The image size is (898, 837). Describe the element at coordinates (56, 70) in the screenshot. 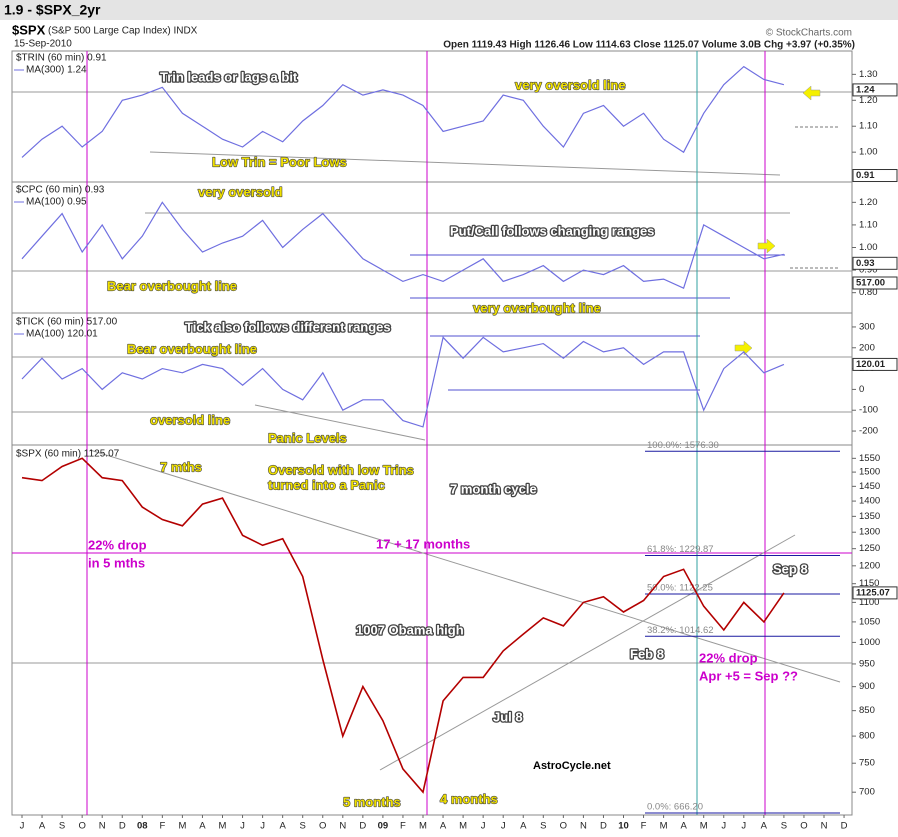

I see `ma-legend: MA(300) 1.24` at that location.